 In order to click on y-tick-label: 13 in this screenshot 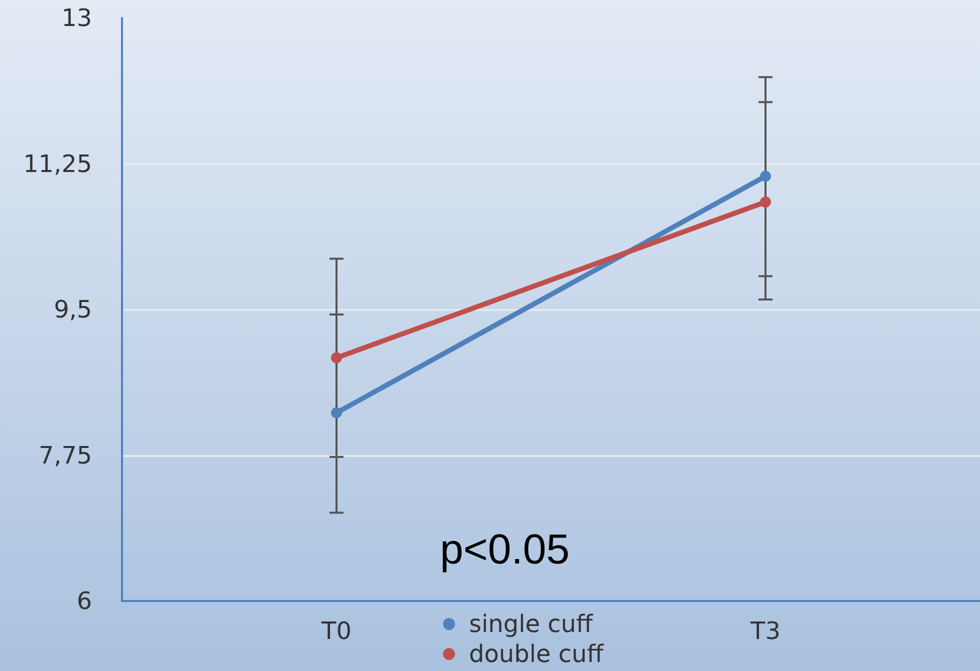, I will do `click(76, 18)`.